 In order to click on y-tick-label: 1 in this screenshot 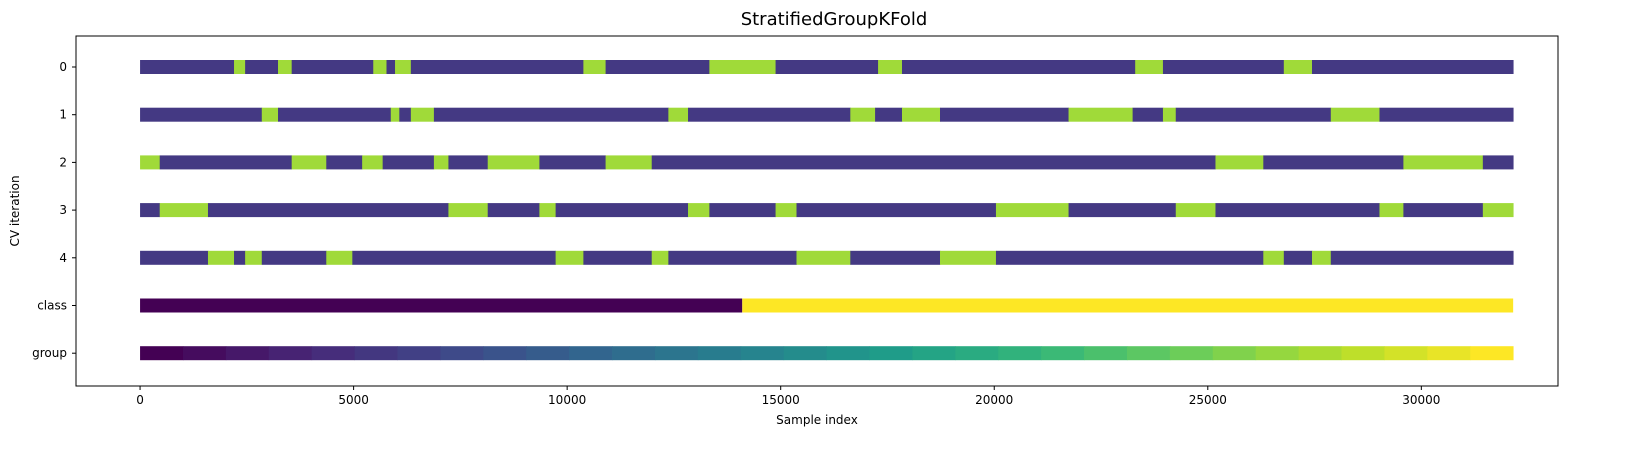, I will do `click(63, 115)`.